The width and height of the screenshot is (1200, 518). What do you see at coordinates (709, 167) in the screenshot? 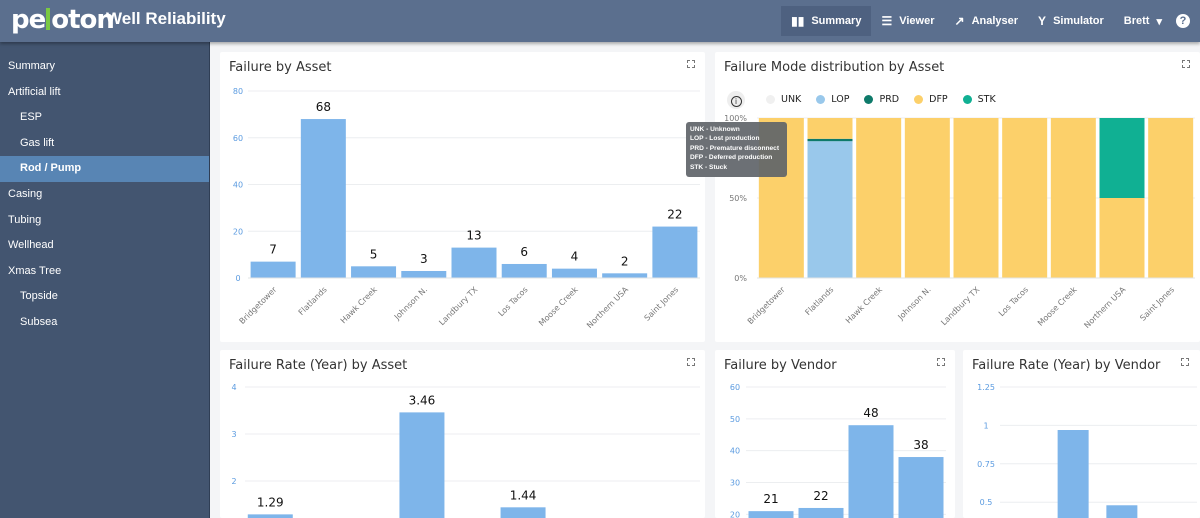
I see `tooltip-line: STK - Stuck` at bounding box center [709, 167].